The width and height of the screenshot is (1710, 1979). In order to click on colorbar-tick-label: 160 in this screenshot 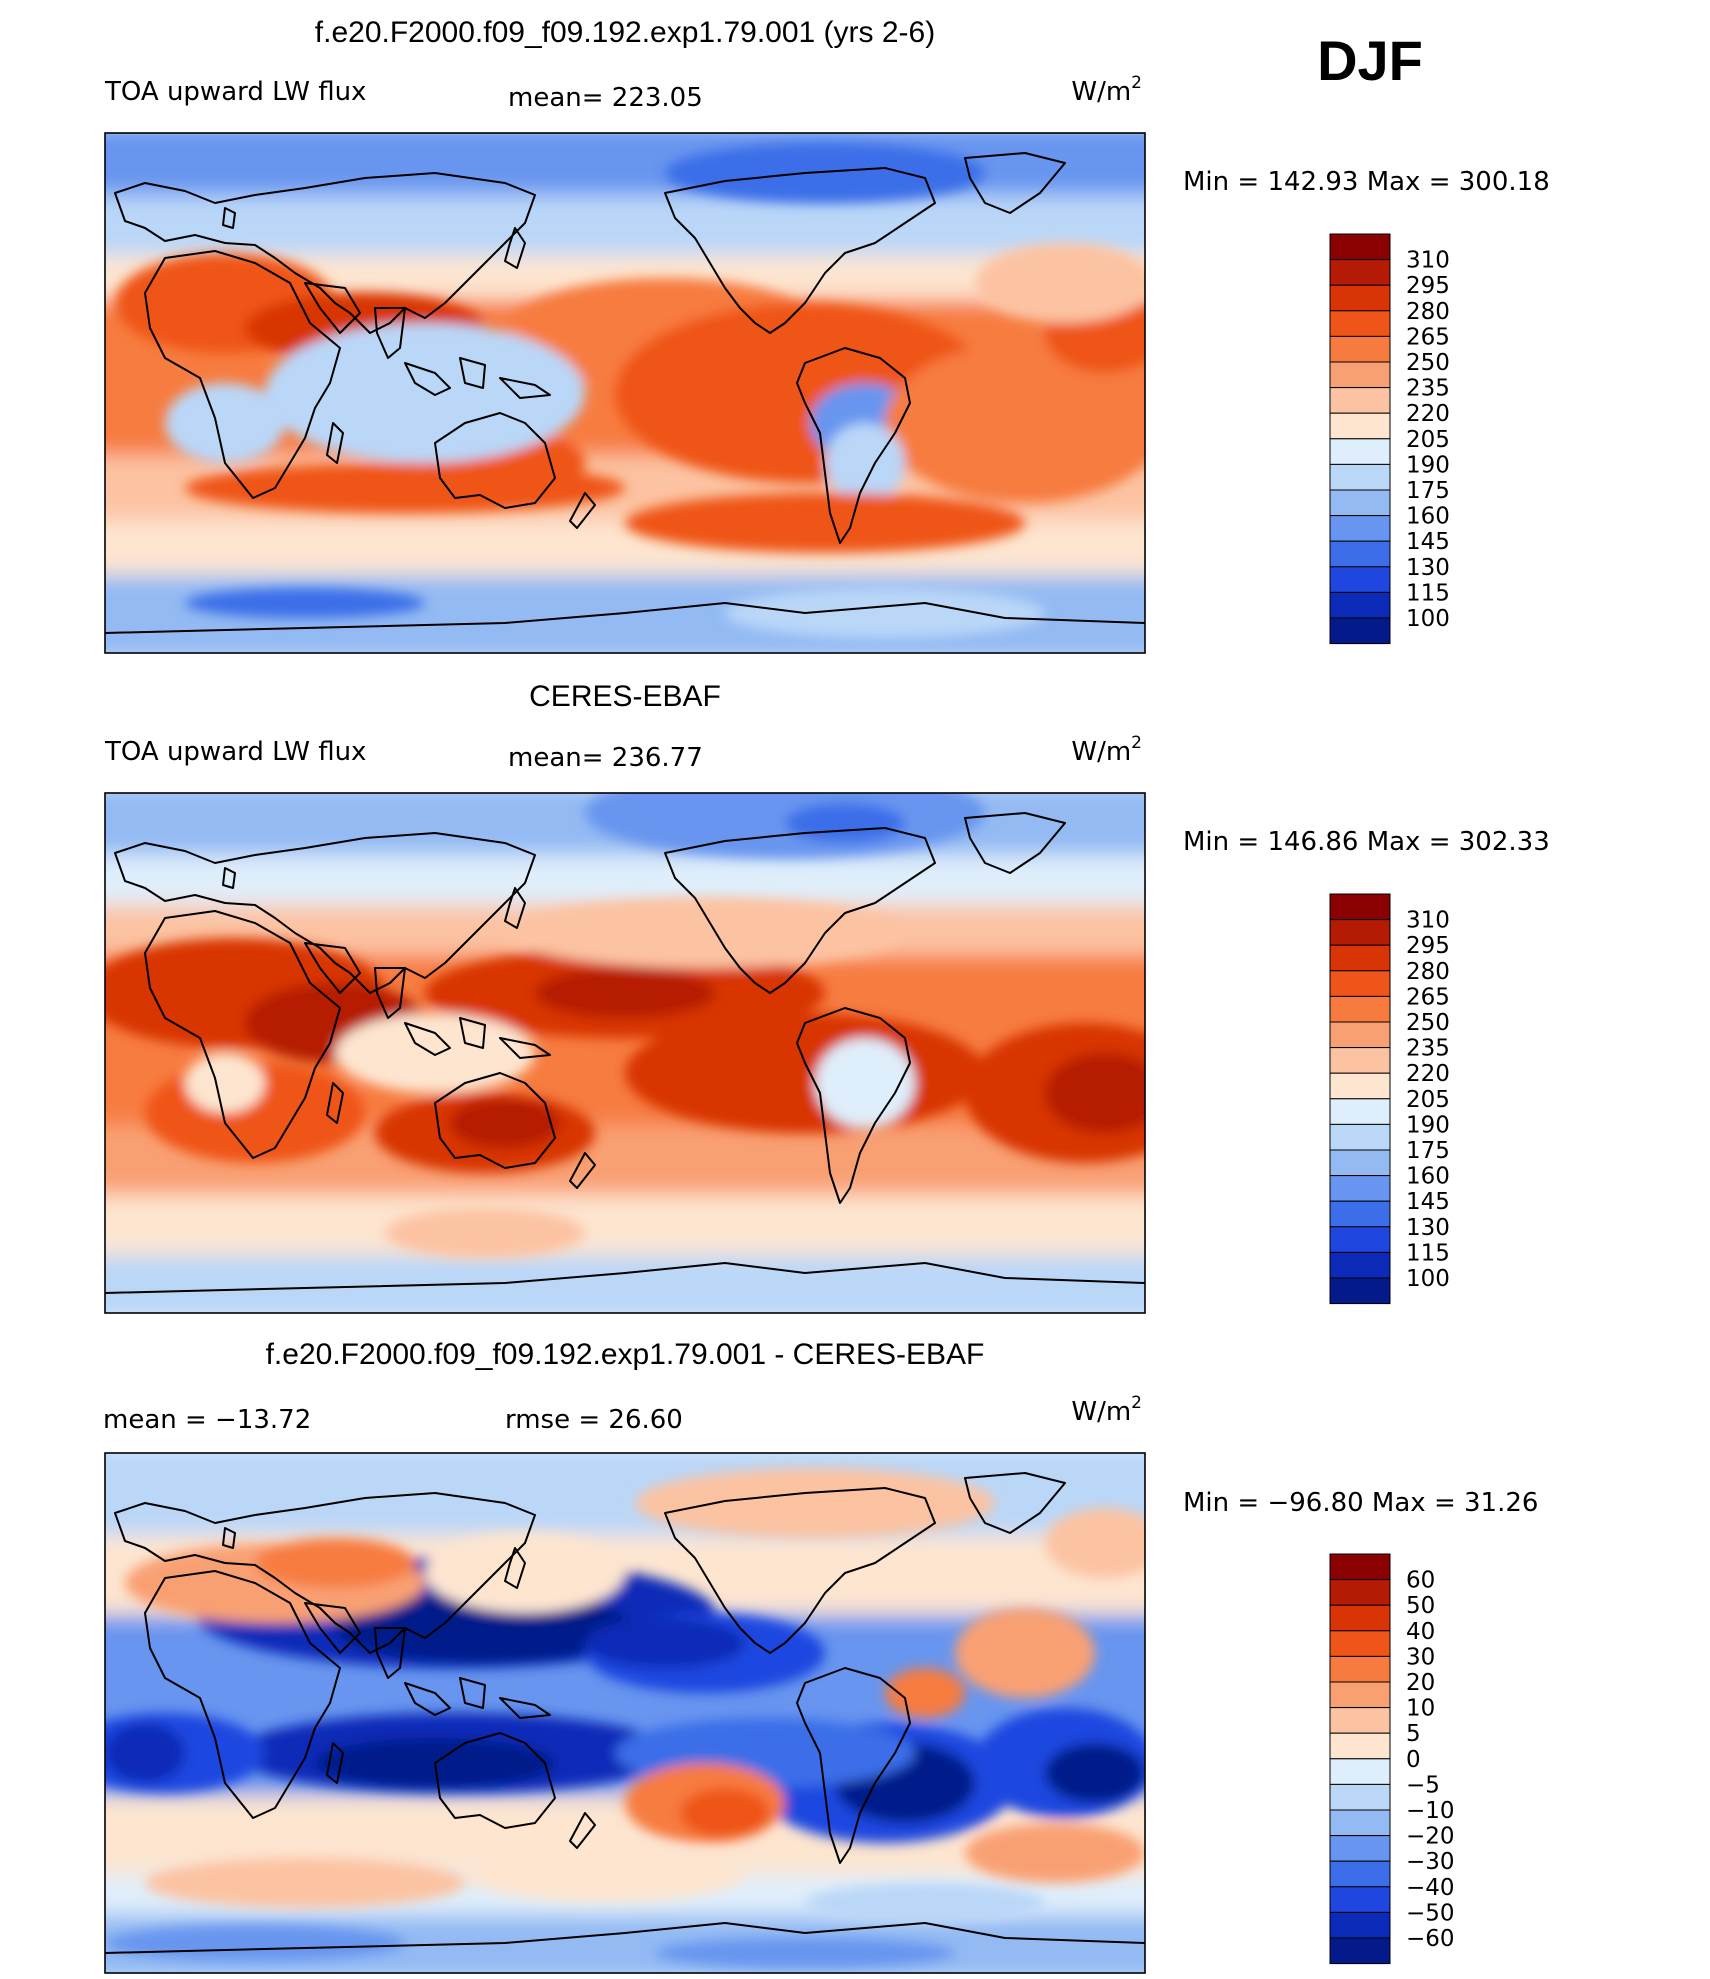, I will do `click(1428, 517)`.